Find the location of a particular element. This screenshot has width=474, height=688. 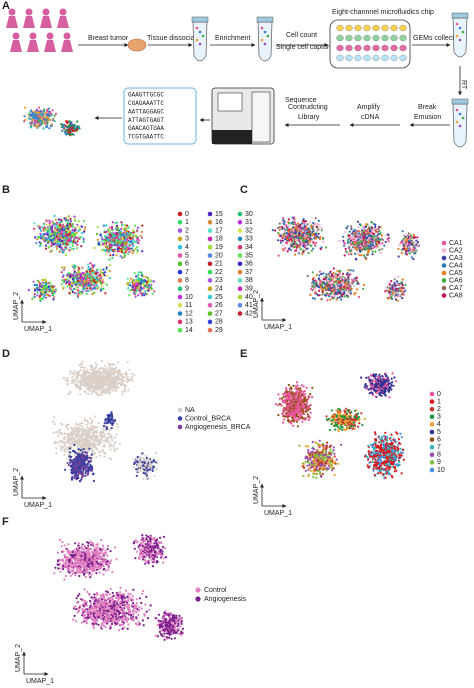

umap-points is located at coordinates (52, 121).